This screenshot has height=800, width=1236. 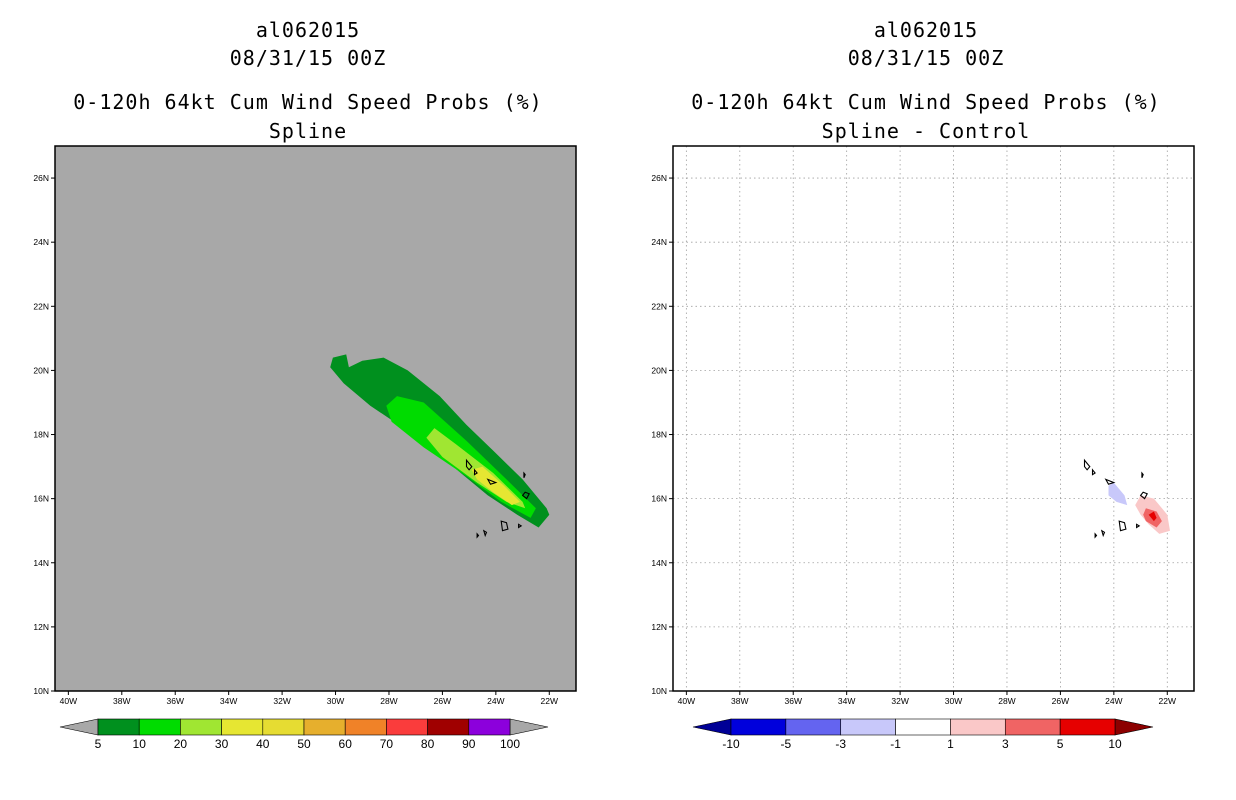 I want to click on left-y-tick-label: 22N, so click(x=41, y=306).